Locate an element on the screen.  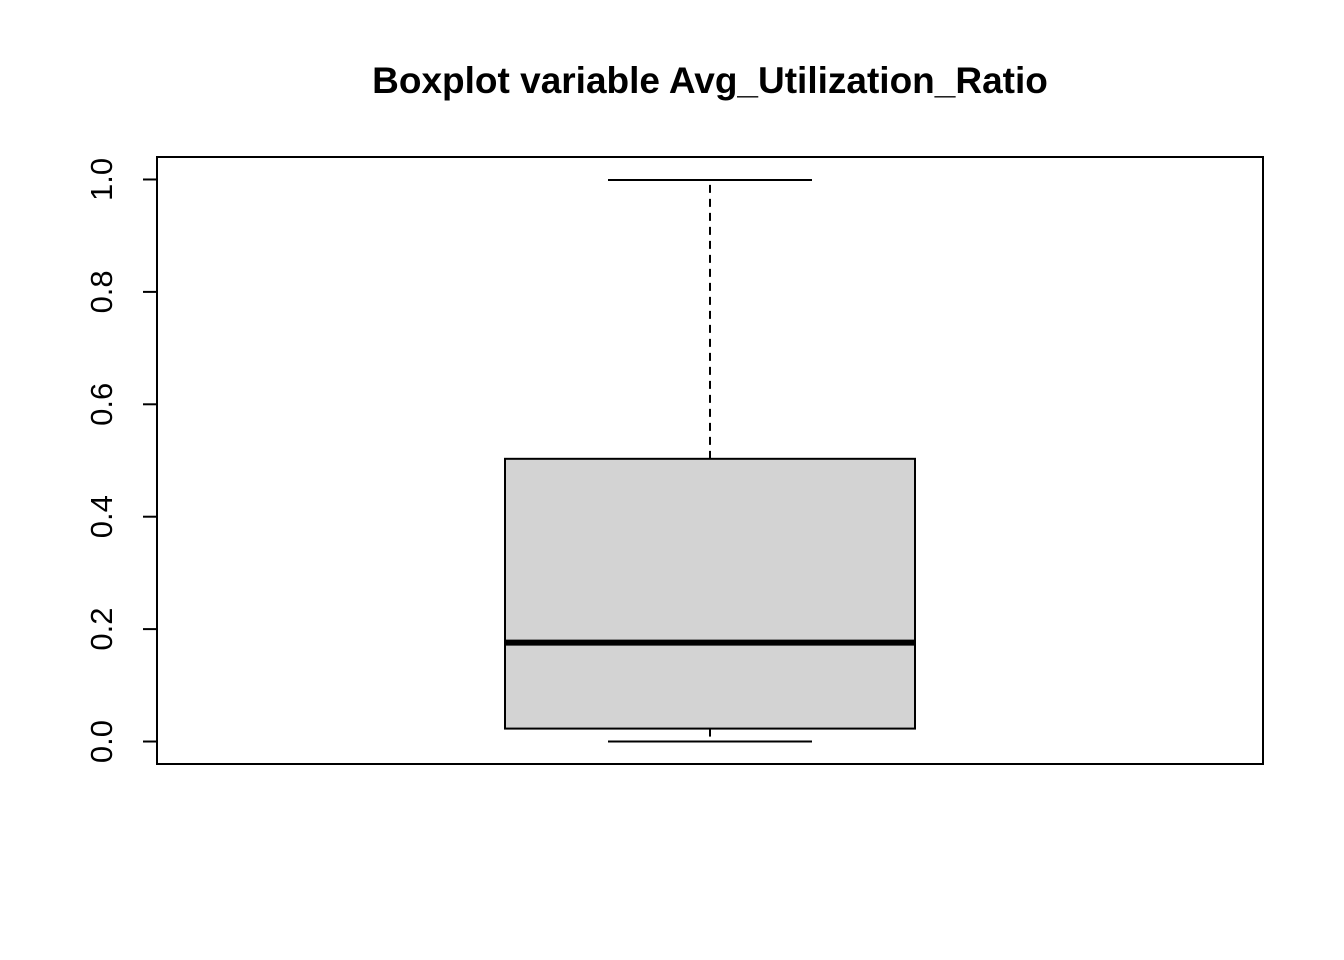
y-tick-label: 0.6 is located at coordinates (101, 404).